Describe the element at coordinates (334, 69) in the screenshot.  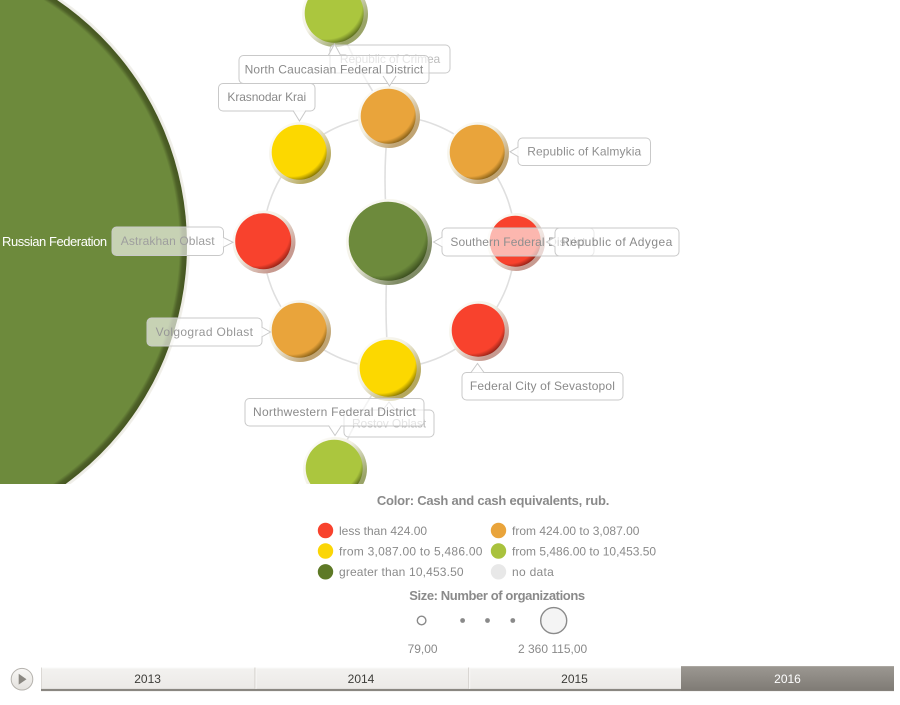
I see `svg-text:North Caucasian Federal Distri: North Caucasian Federal District` at that location.